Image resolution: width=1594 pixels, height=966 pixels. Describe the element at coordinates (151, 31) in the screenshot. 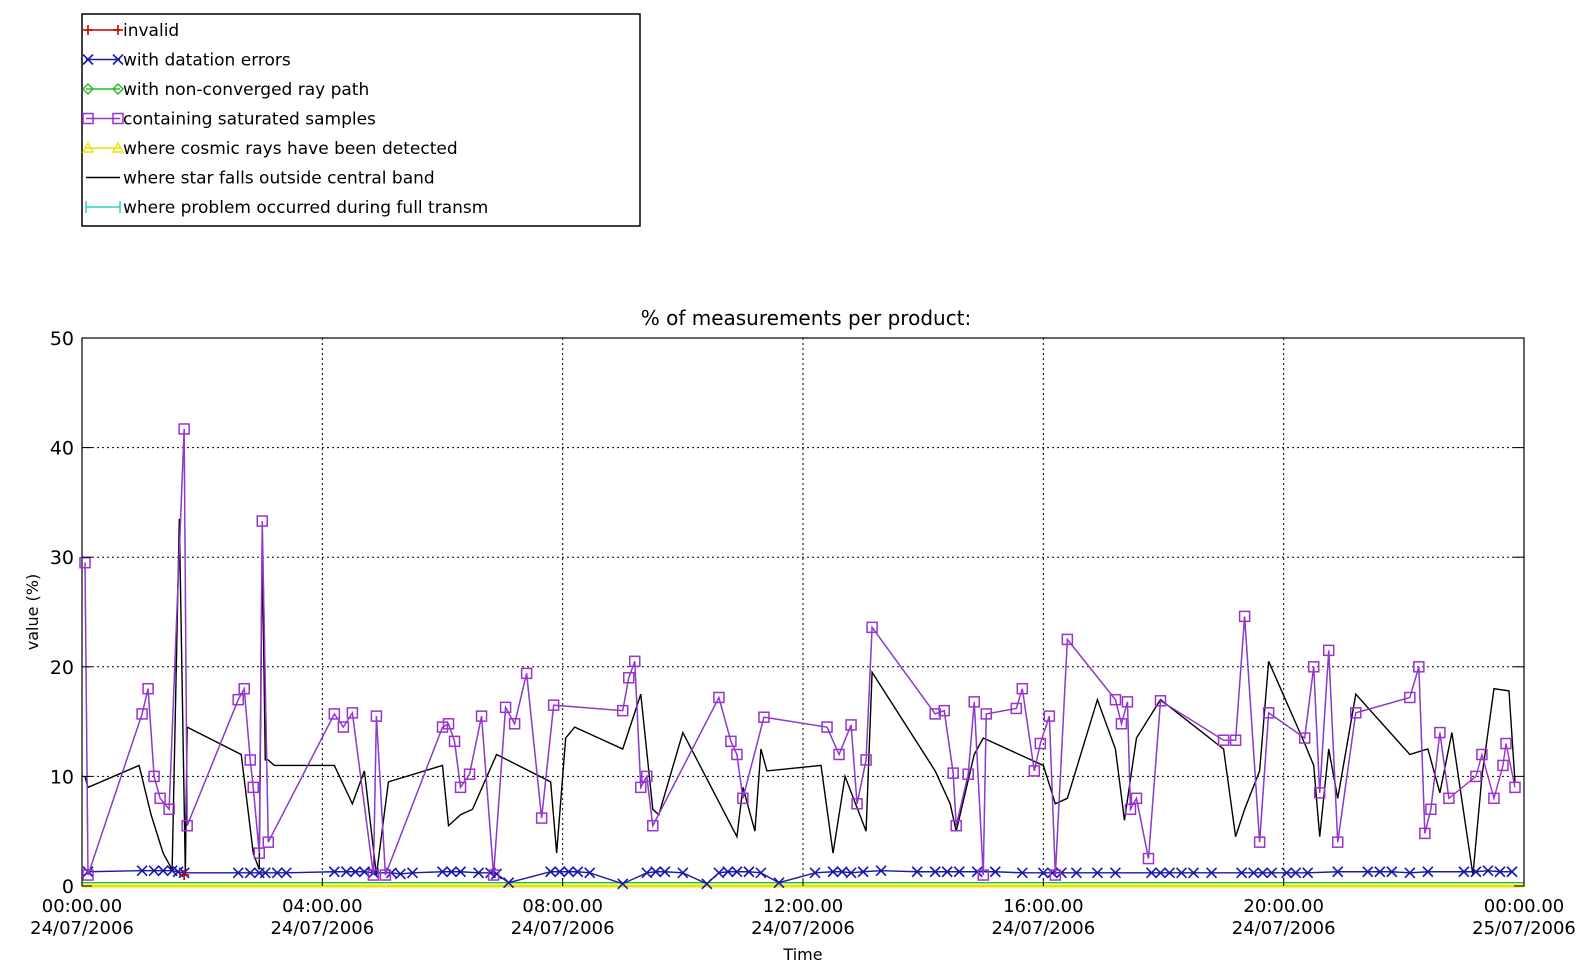

I see `legend-label: invalid` at that location.